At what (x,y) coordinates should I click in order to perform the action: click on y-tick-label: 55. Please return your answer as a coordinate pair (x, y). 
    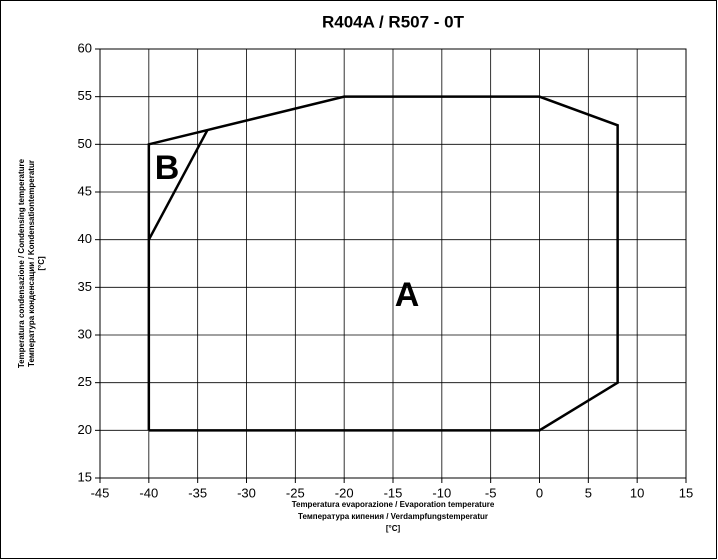
    Looking at the image, I should click on (85, 95).